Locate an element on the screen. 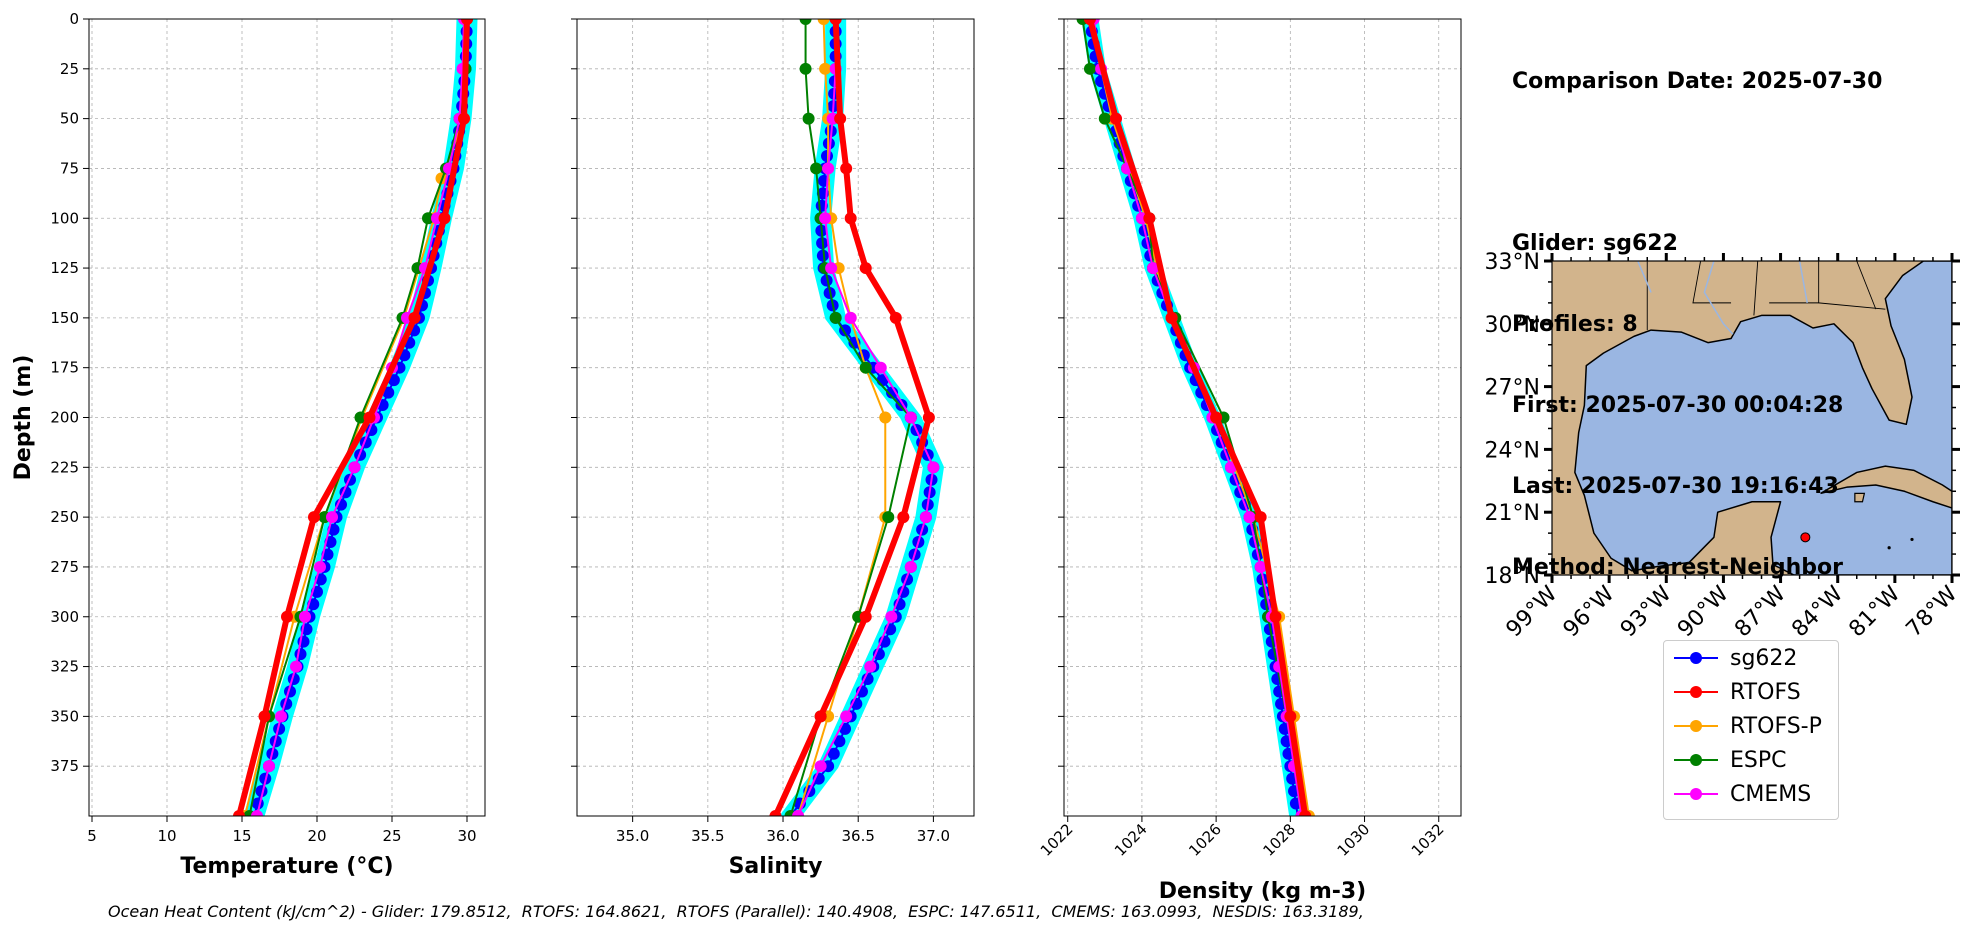  x-tick-label: 30 is located at coordinates (466, 836).